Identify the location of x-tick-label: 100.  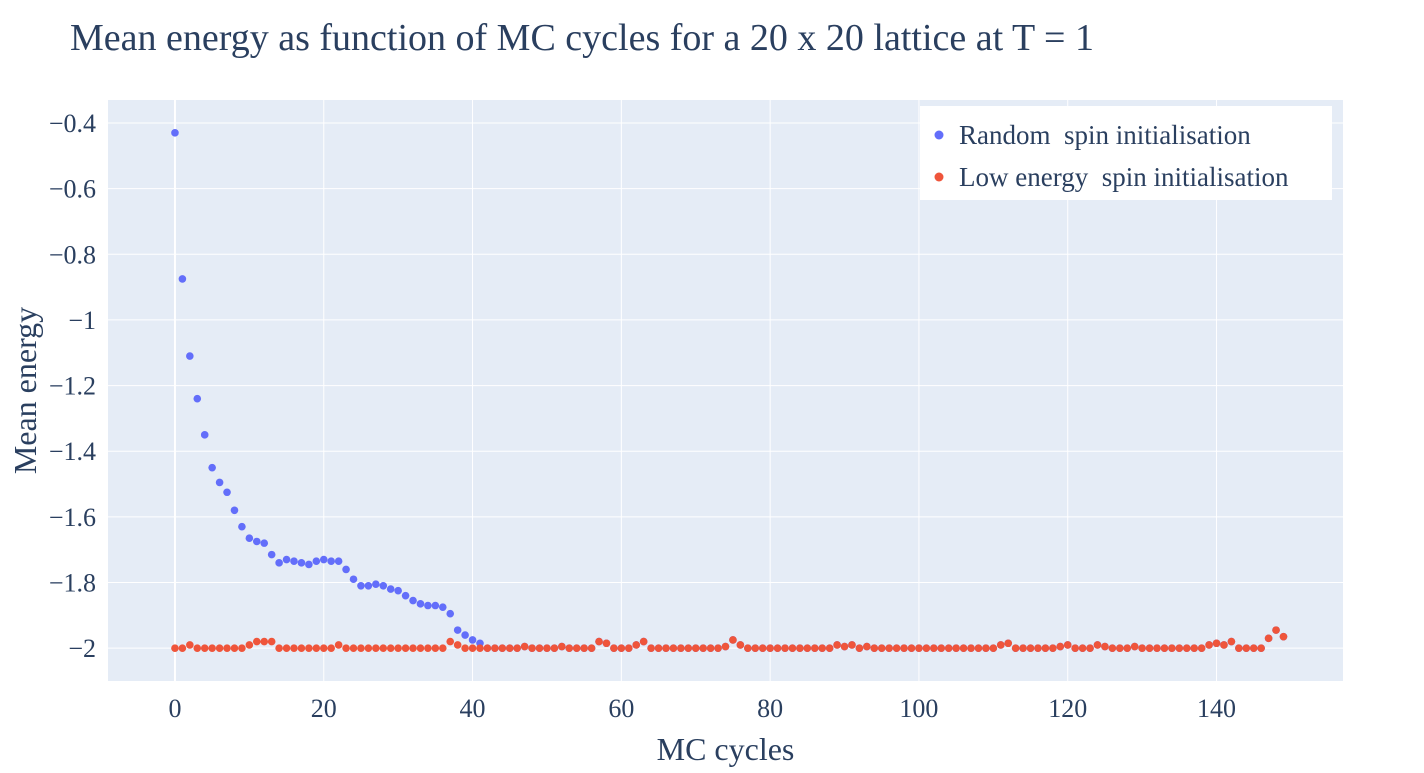
(918, 708).